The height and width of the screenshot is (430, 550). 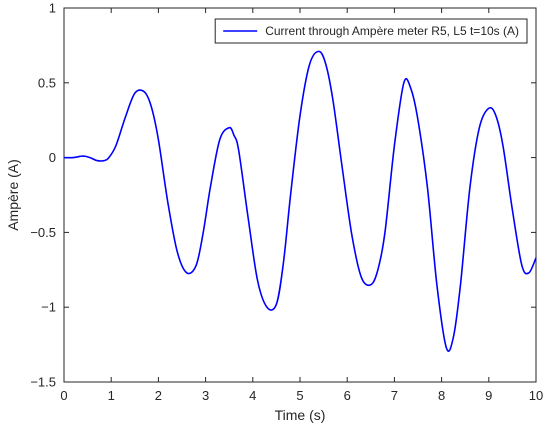 I want to click on x-tick-label: 3, so click(x=205, y=395).